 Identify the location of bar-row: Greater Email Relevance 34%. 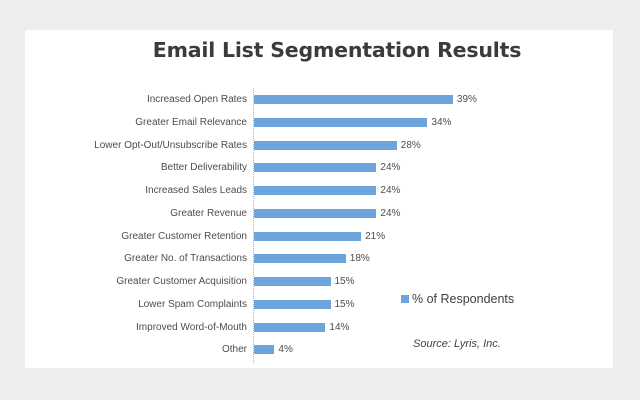
(320, 123).